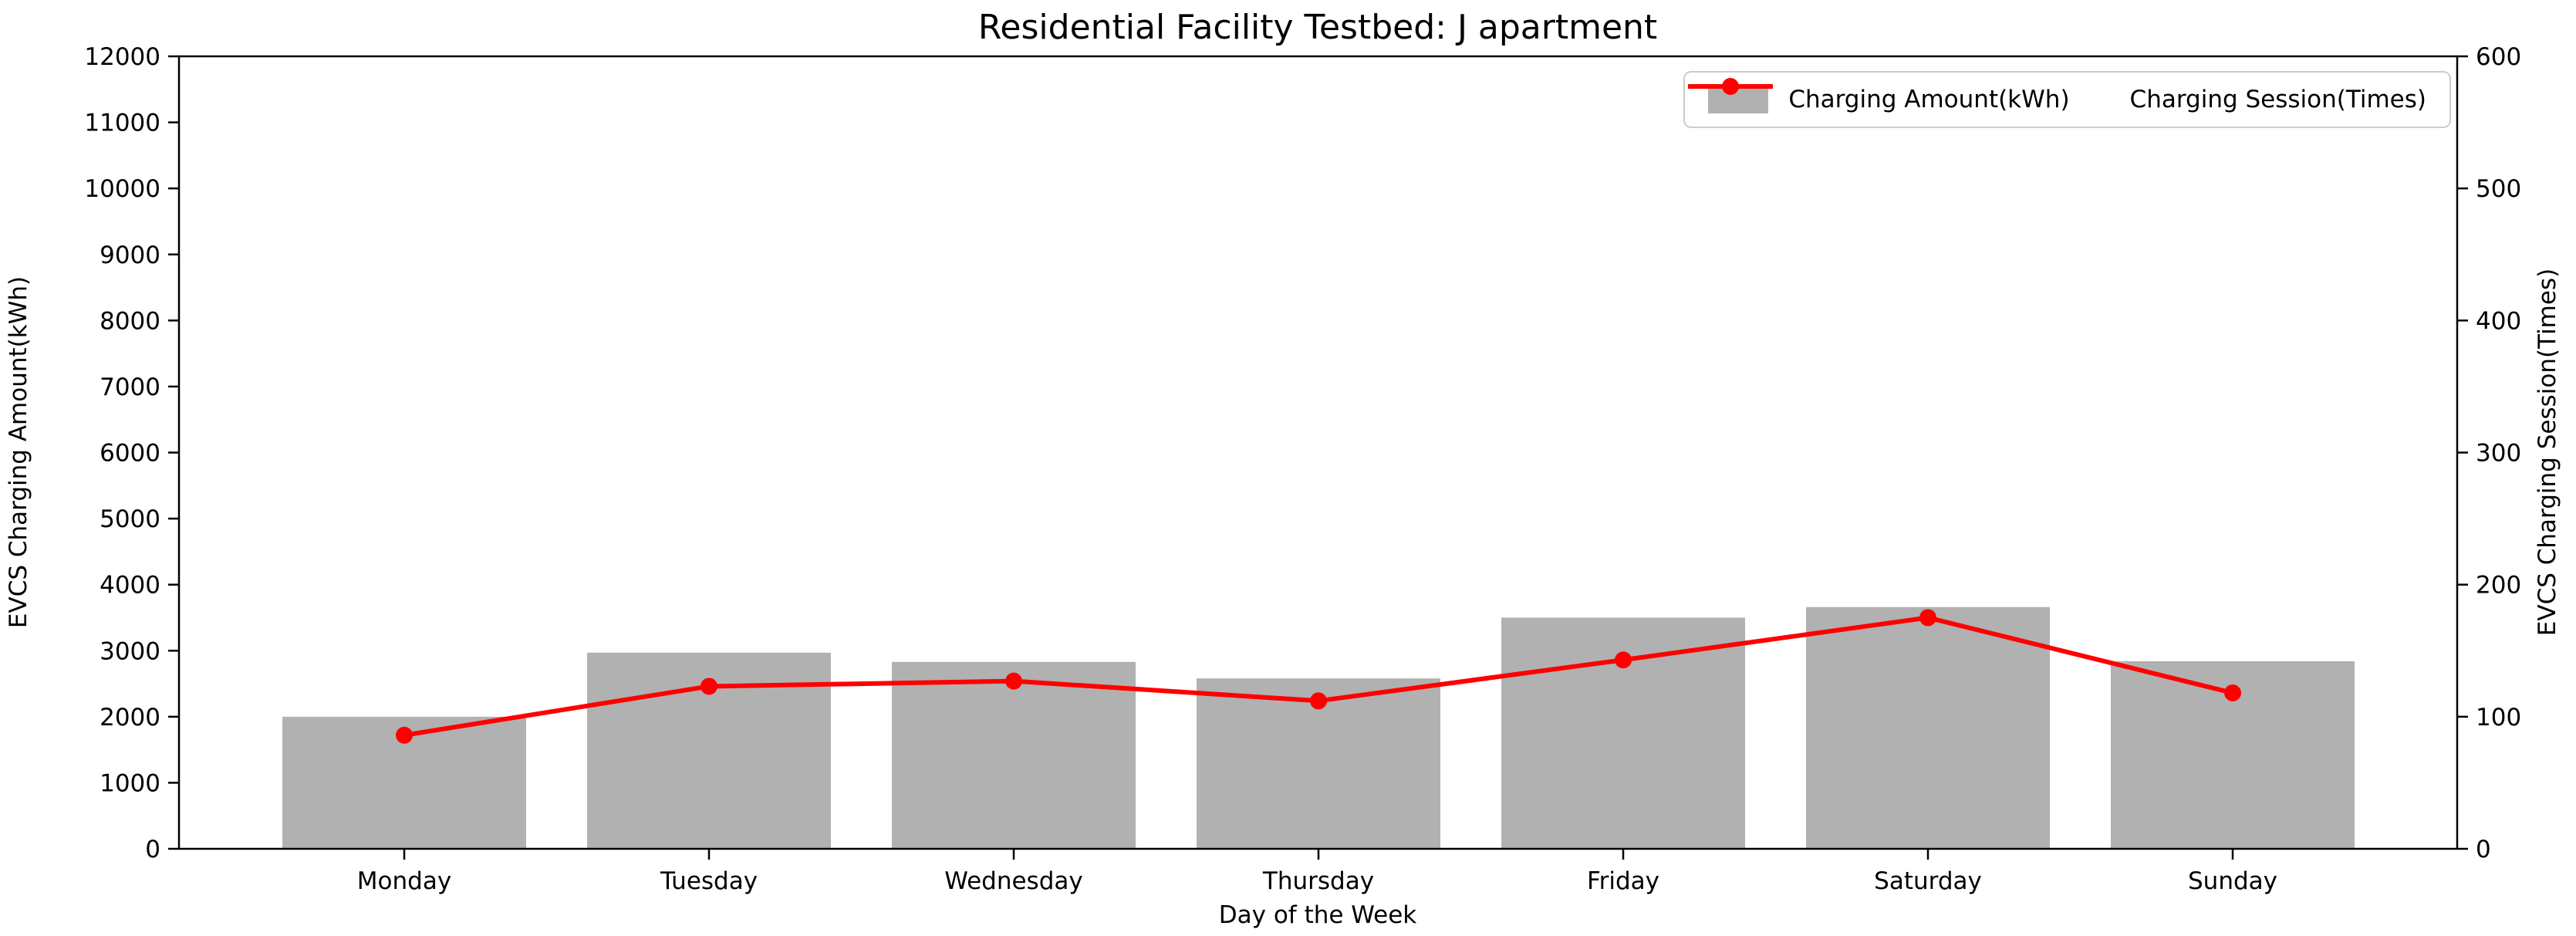 This screenshot has height=936, width=2576. Describe the element at coordinates (1014, 755) in the screenshot. I see `bar-wednesday` at that location.